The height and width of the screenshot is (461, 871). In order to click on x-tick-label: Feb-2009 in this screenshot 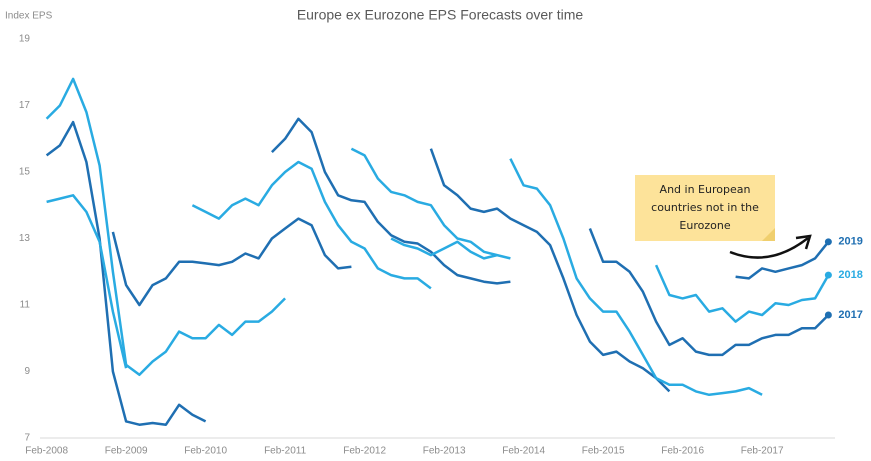, I will do `click(126, 451)`.